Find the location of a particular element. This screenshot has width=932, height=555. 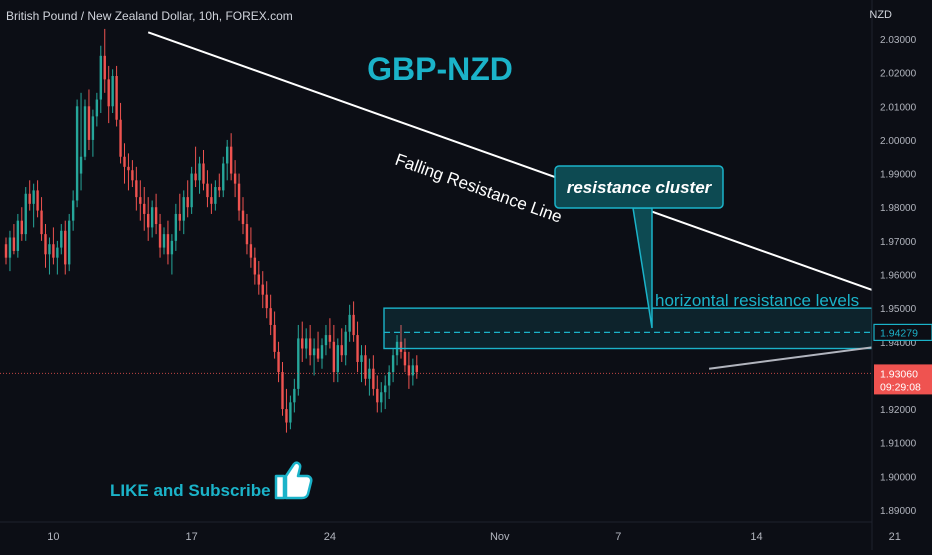

y-tick-label: 2.01000 is located at coordinates (898, 107).